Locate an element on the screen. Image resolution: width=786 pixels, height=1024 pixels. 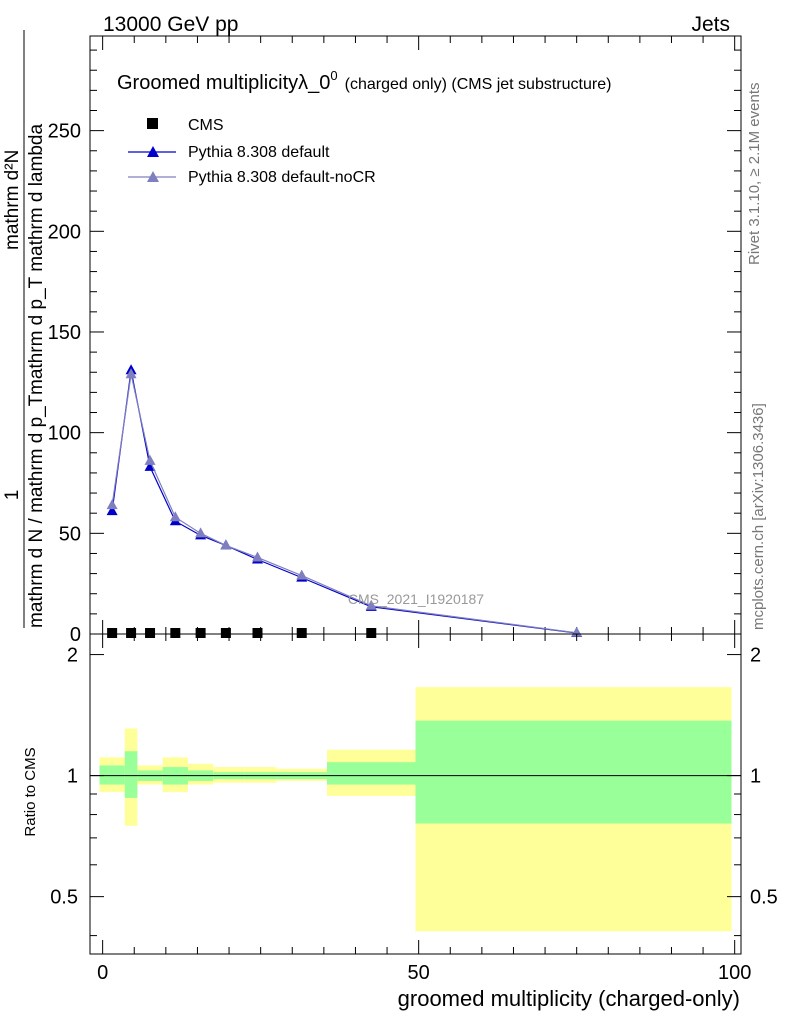
ylabel-denominator: mathrm d N / mathrm d p_T is located at coordinates (36, 511).